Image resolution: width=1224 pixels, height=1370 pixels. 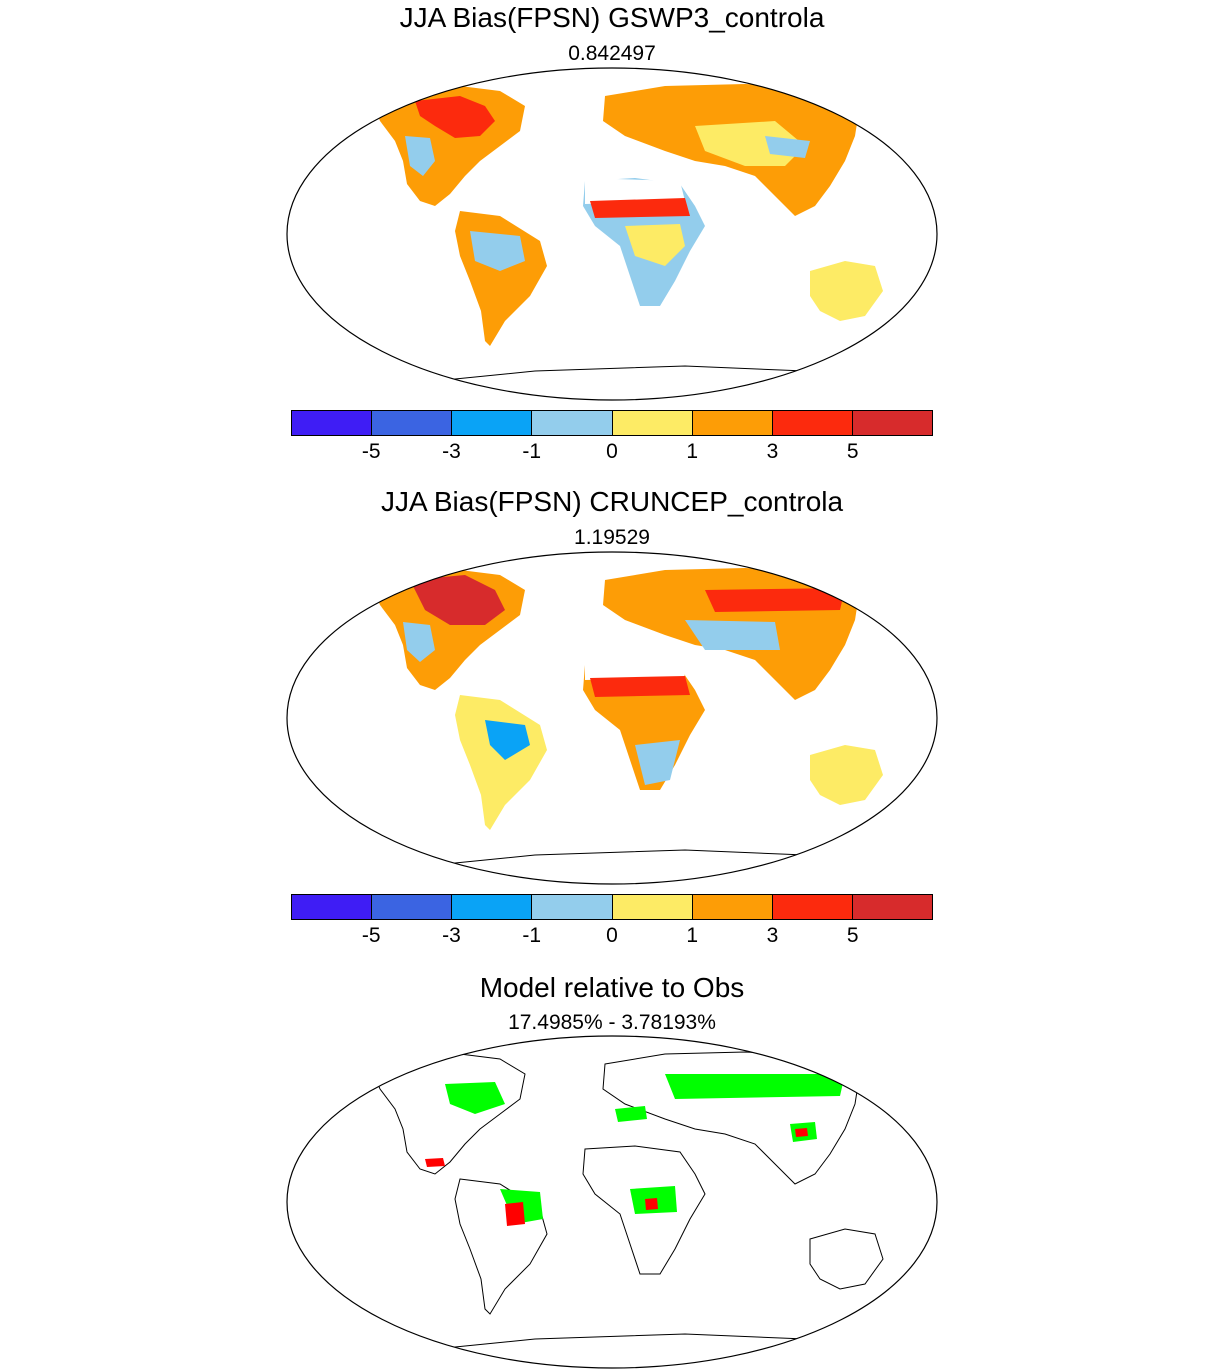 What do you see at coordinates (772, 935) in the screenshot?
I see `panel2-tick-label: 3` at bounding box center [772, 935].